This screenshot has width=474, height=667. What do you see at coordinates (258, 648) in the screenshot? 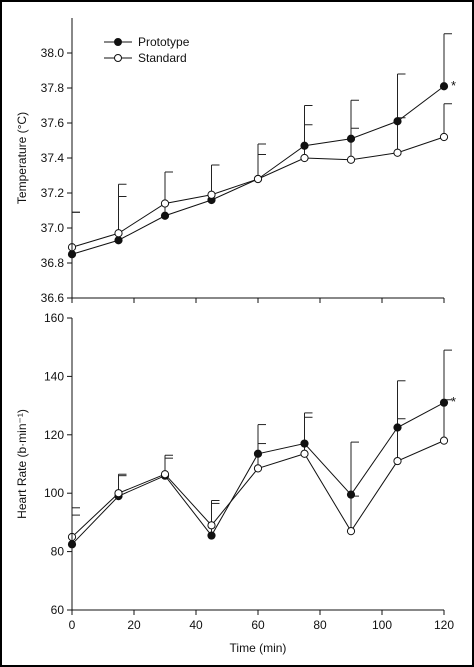
I see `time-axis-title: Time (min)` at bounding box center [258, 648].